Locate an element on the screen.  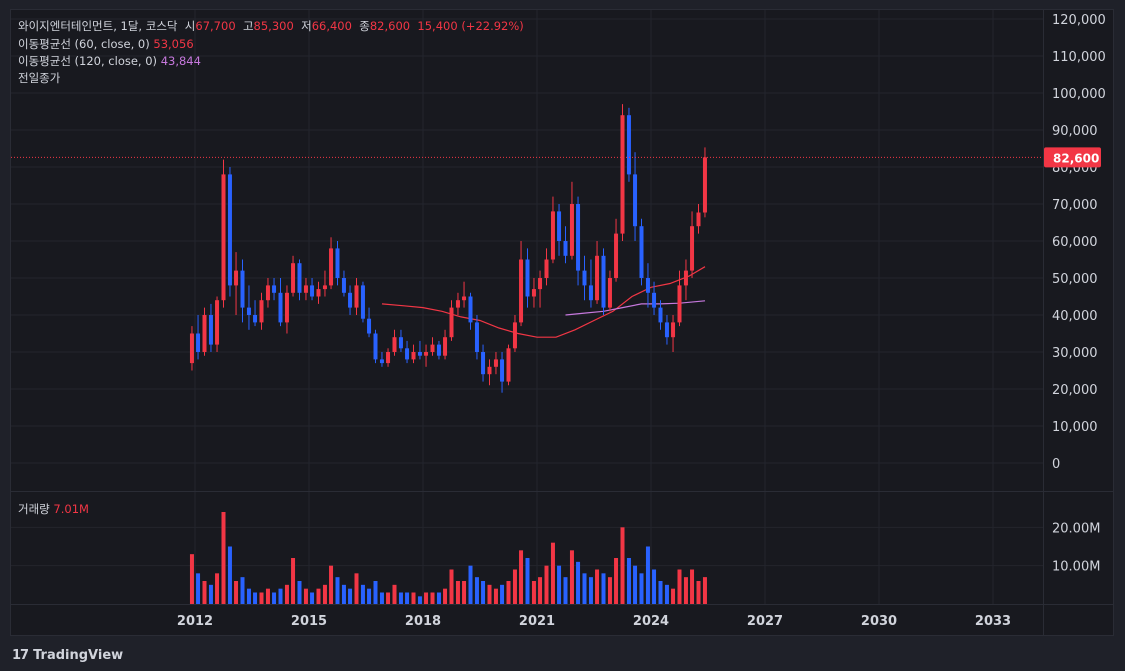
price-axis-label: 100,000 is located at coordinates (1079, 94).